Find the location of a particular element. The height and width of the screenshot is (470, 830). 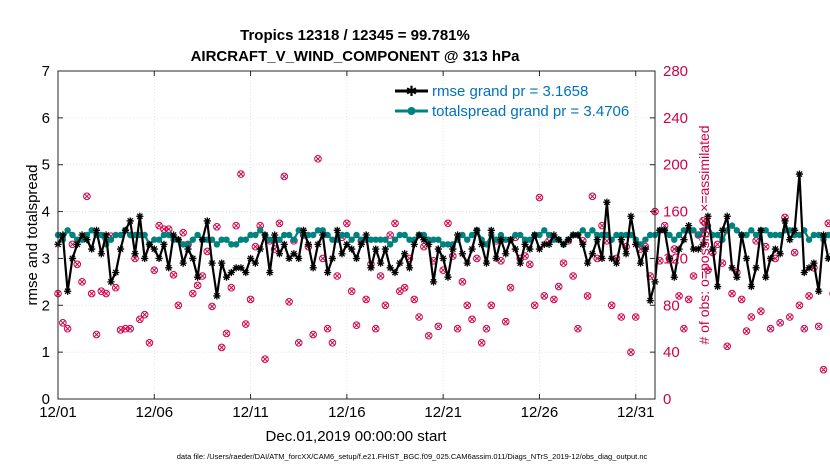

y-left-tick-label-0: 0 is located at coordinates (46, 399).